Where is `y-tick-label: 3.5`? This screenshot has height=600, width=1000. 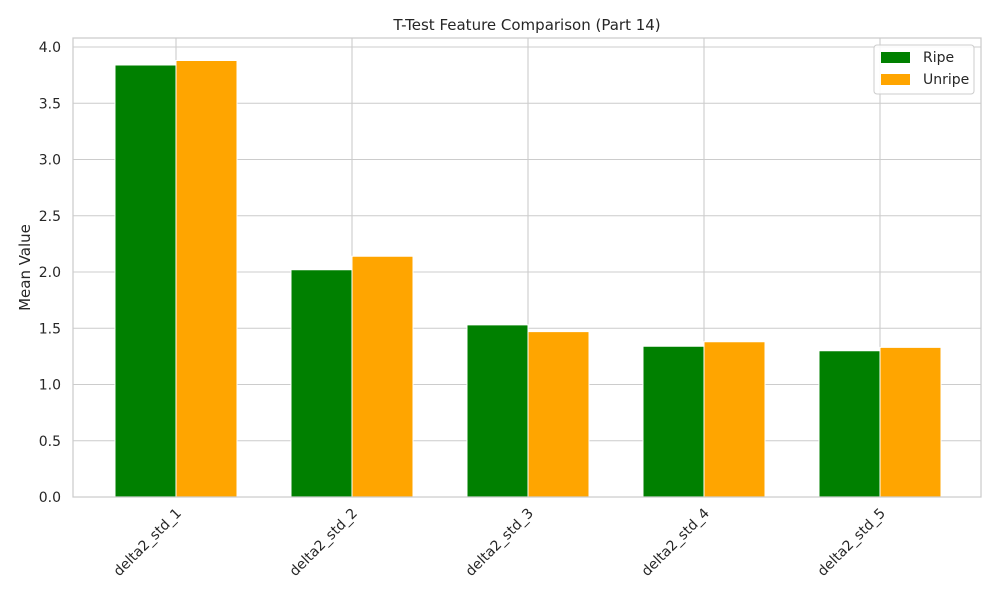 y-tick-label: 3.5 is located at coordinates (50, 104).